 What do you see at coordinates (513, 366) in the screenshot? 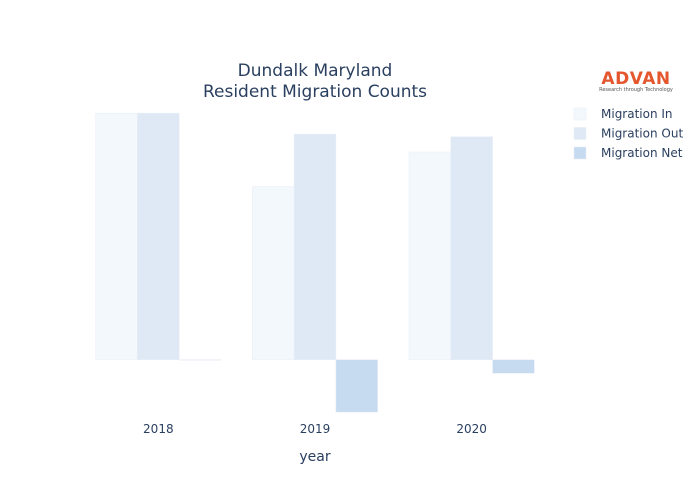
I see `bar-migration-net-2020` at bounding box center [513, 366].